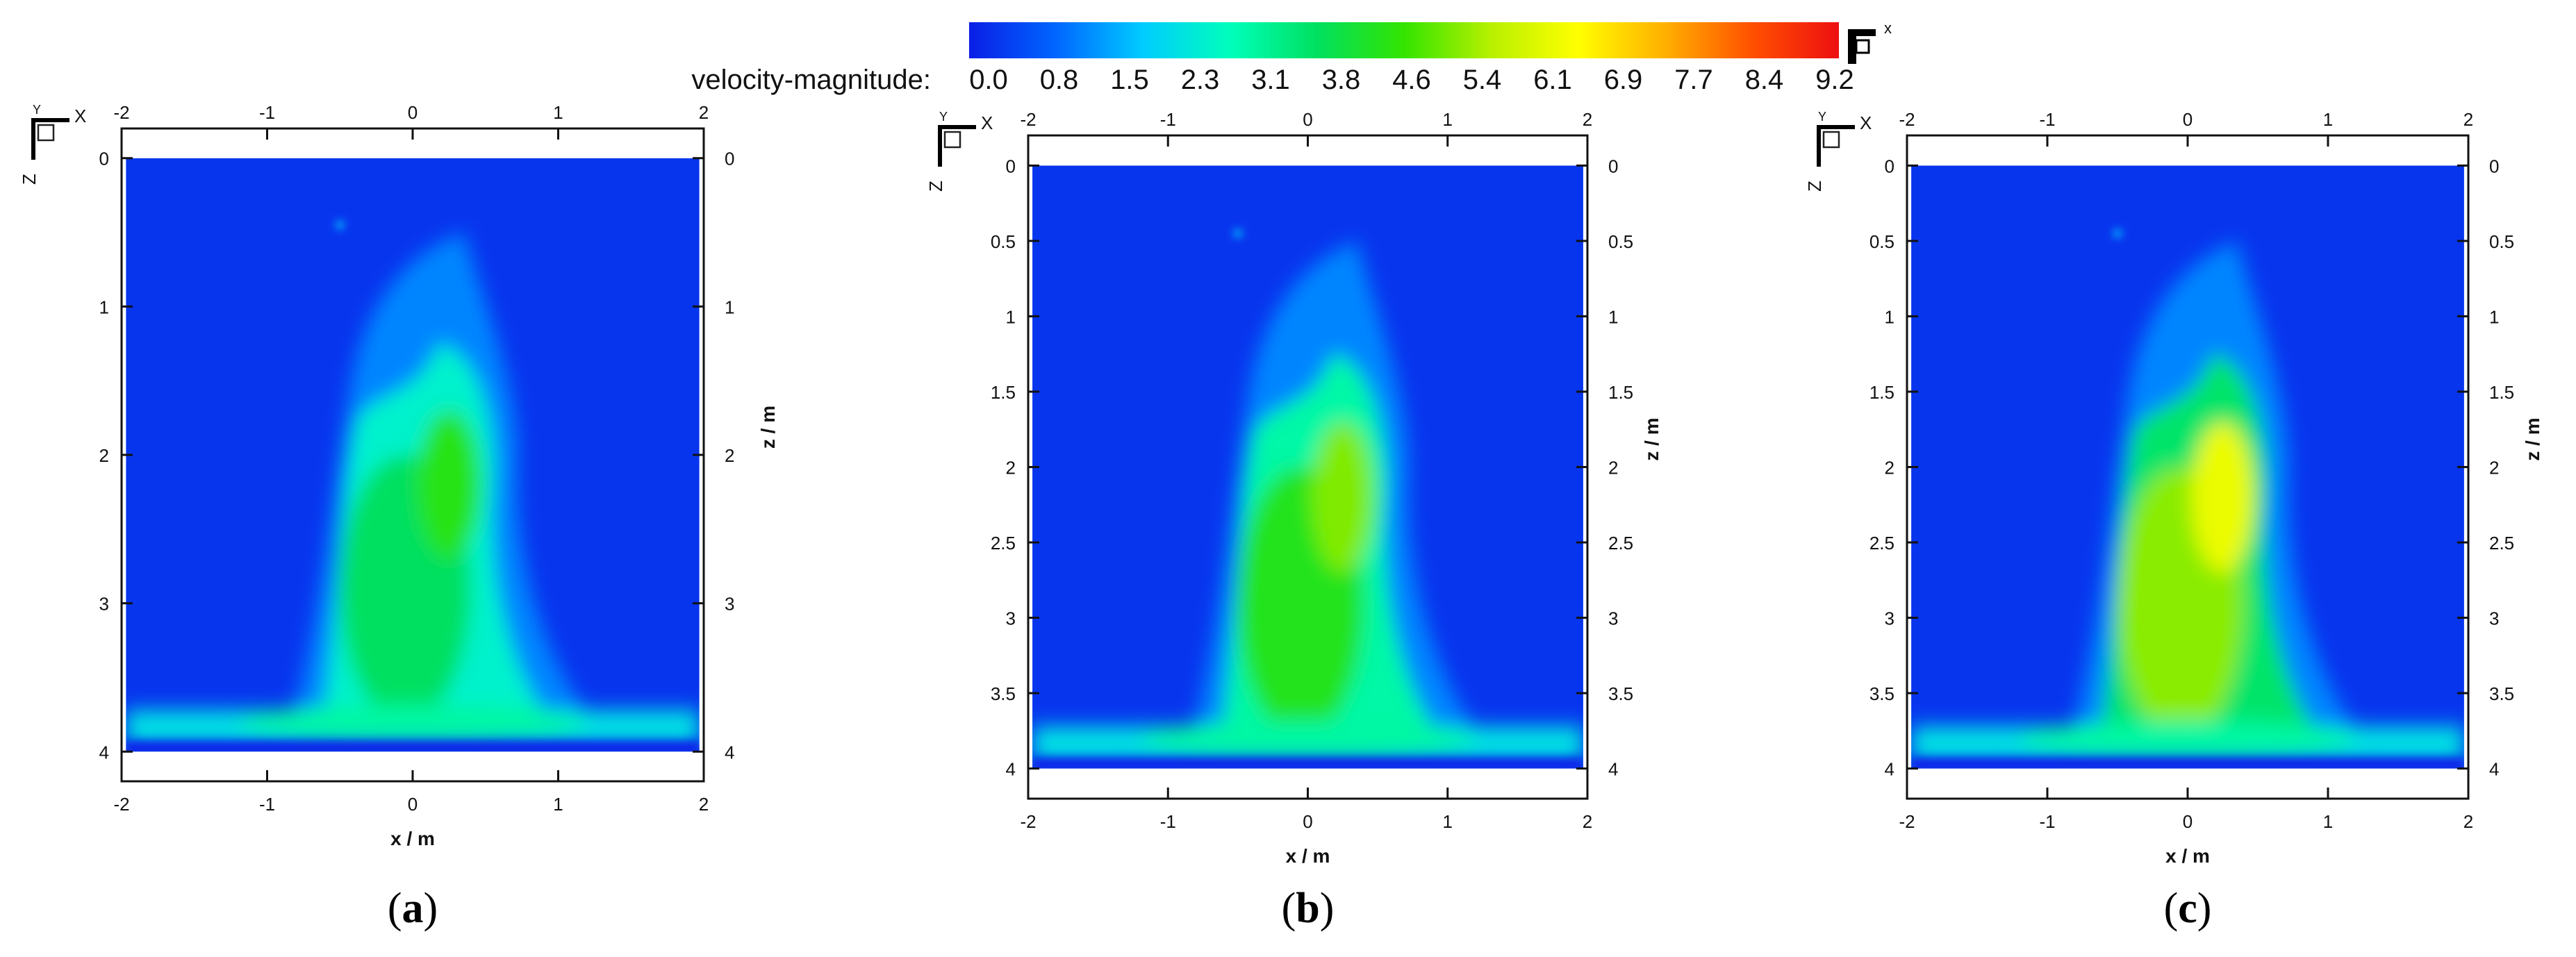 The height and width of the screenshot is (957, 2576). I want to click on caption-letter: b, so click(1308, 908).